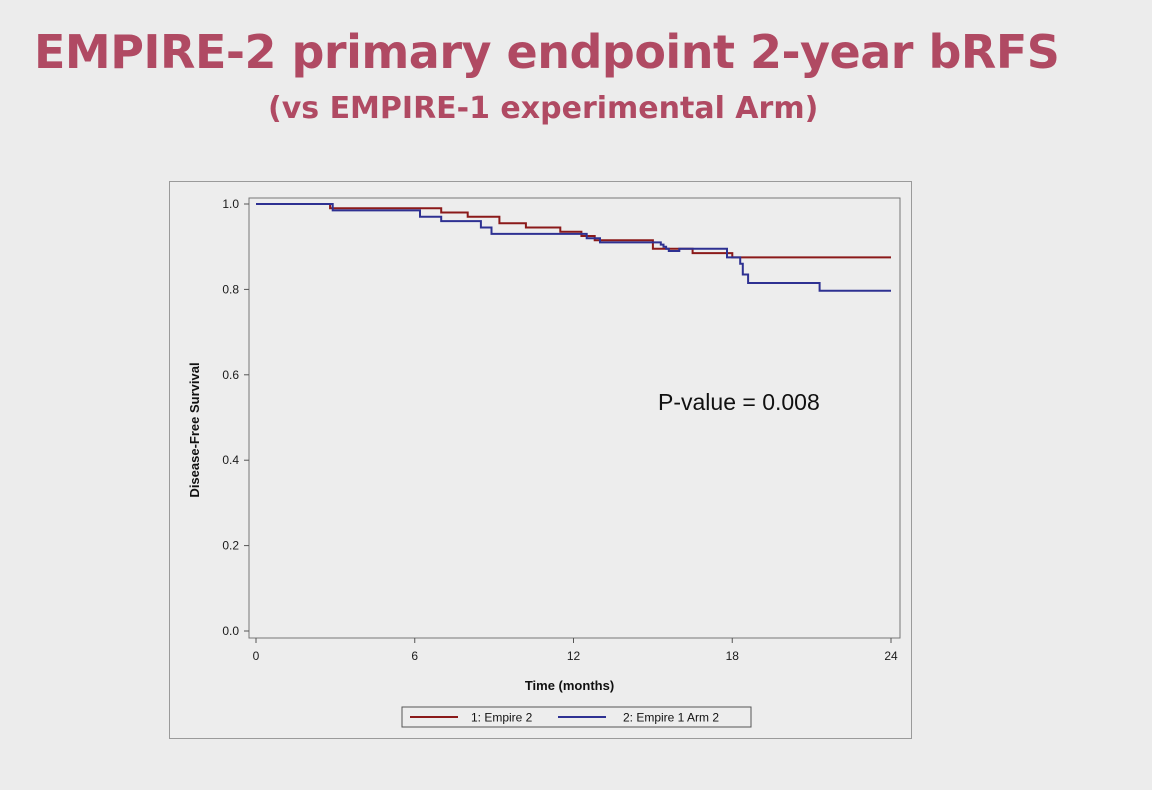 This screenshot has height=790, width=1152. I want to click on legend-border, so click(576, 717).